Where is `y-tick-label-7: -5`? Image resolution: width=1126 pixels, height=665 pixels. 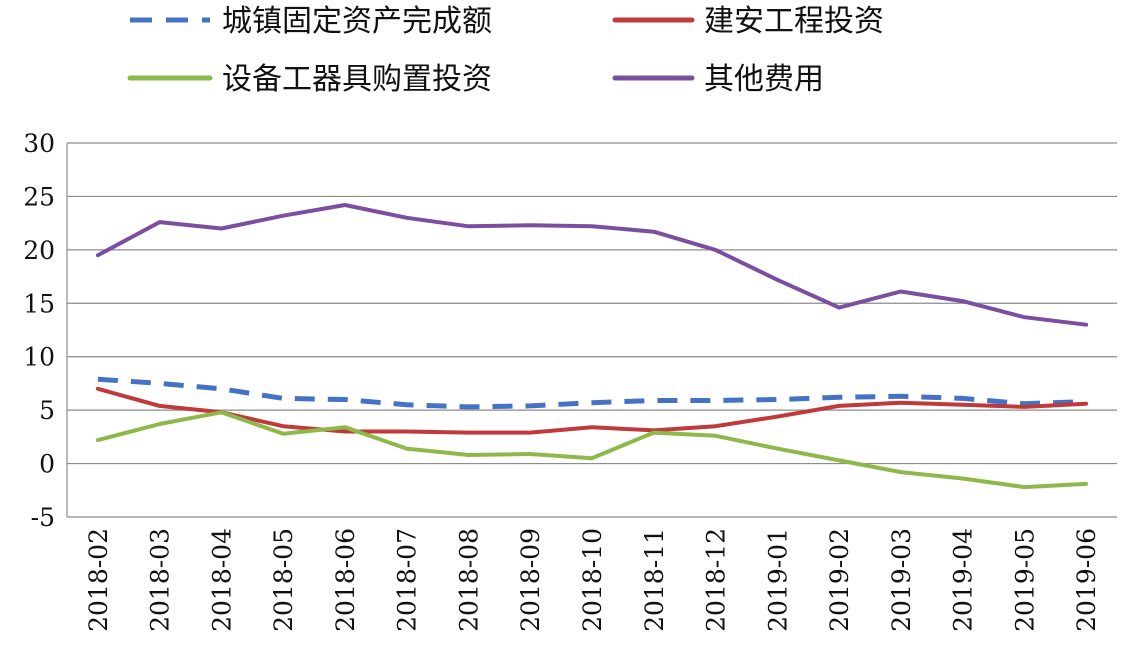 y-tick-label-7: -5 is located at coordinates (43, 517).